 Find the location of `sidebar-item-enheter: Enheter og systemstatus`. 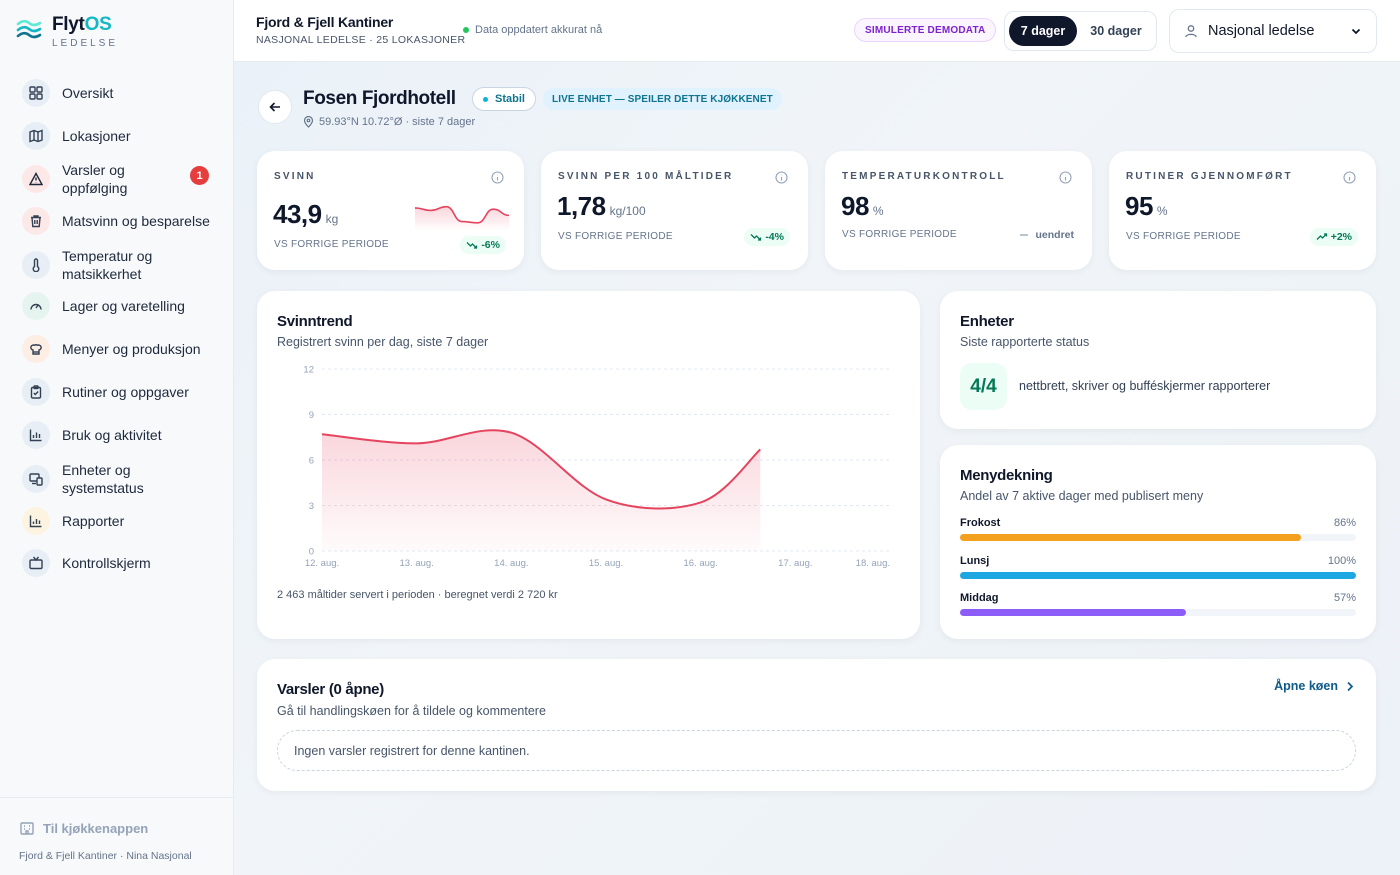

sidebar-item-enheter: Enheter og systemstatus is located at coordinates (122, 478).